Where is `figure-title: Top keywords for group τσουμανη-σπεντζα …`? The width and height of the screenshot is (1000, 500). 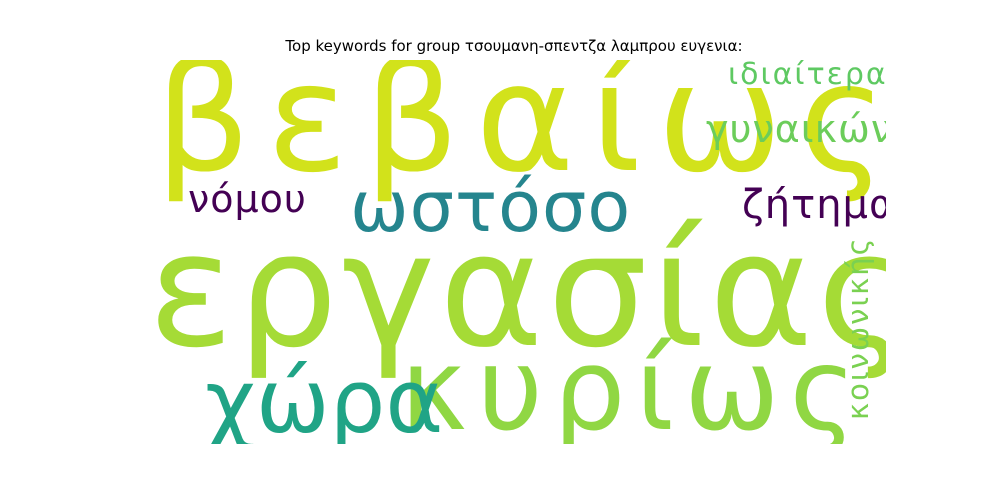 figure-title: Top keywords for group τσουμανη-σπεντζα … is located at coordinates (514, 46).